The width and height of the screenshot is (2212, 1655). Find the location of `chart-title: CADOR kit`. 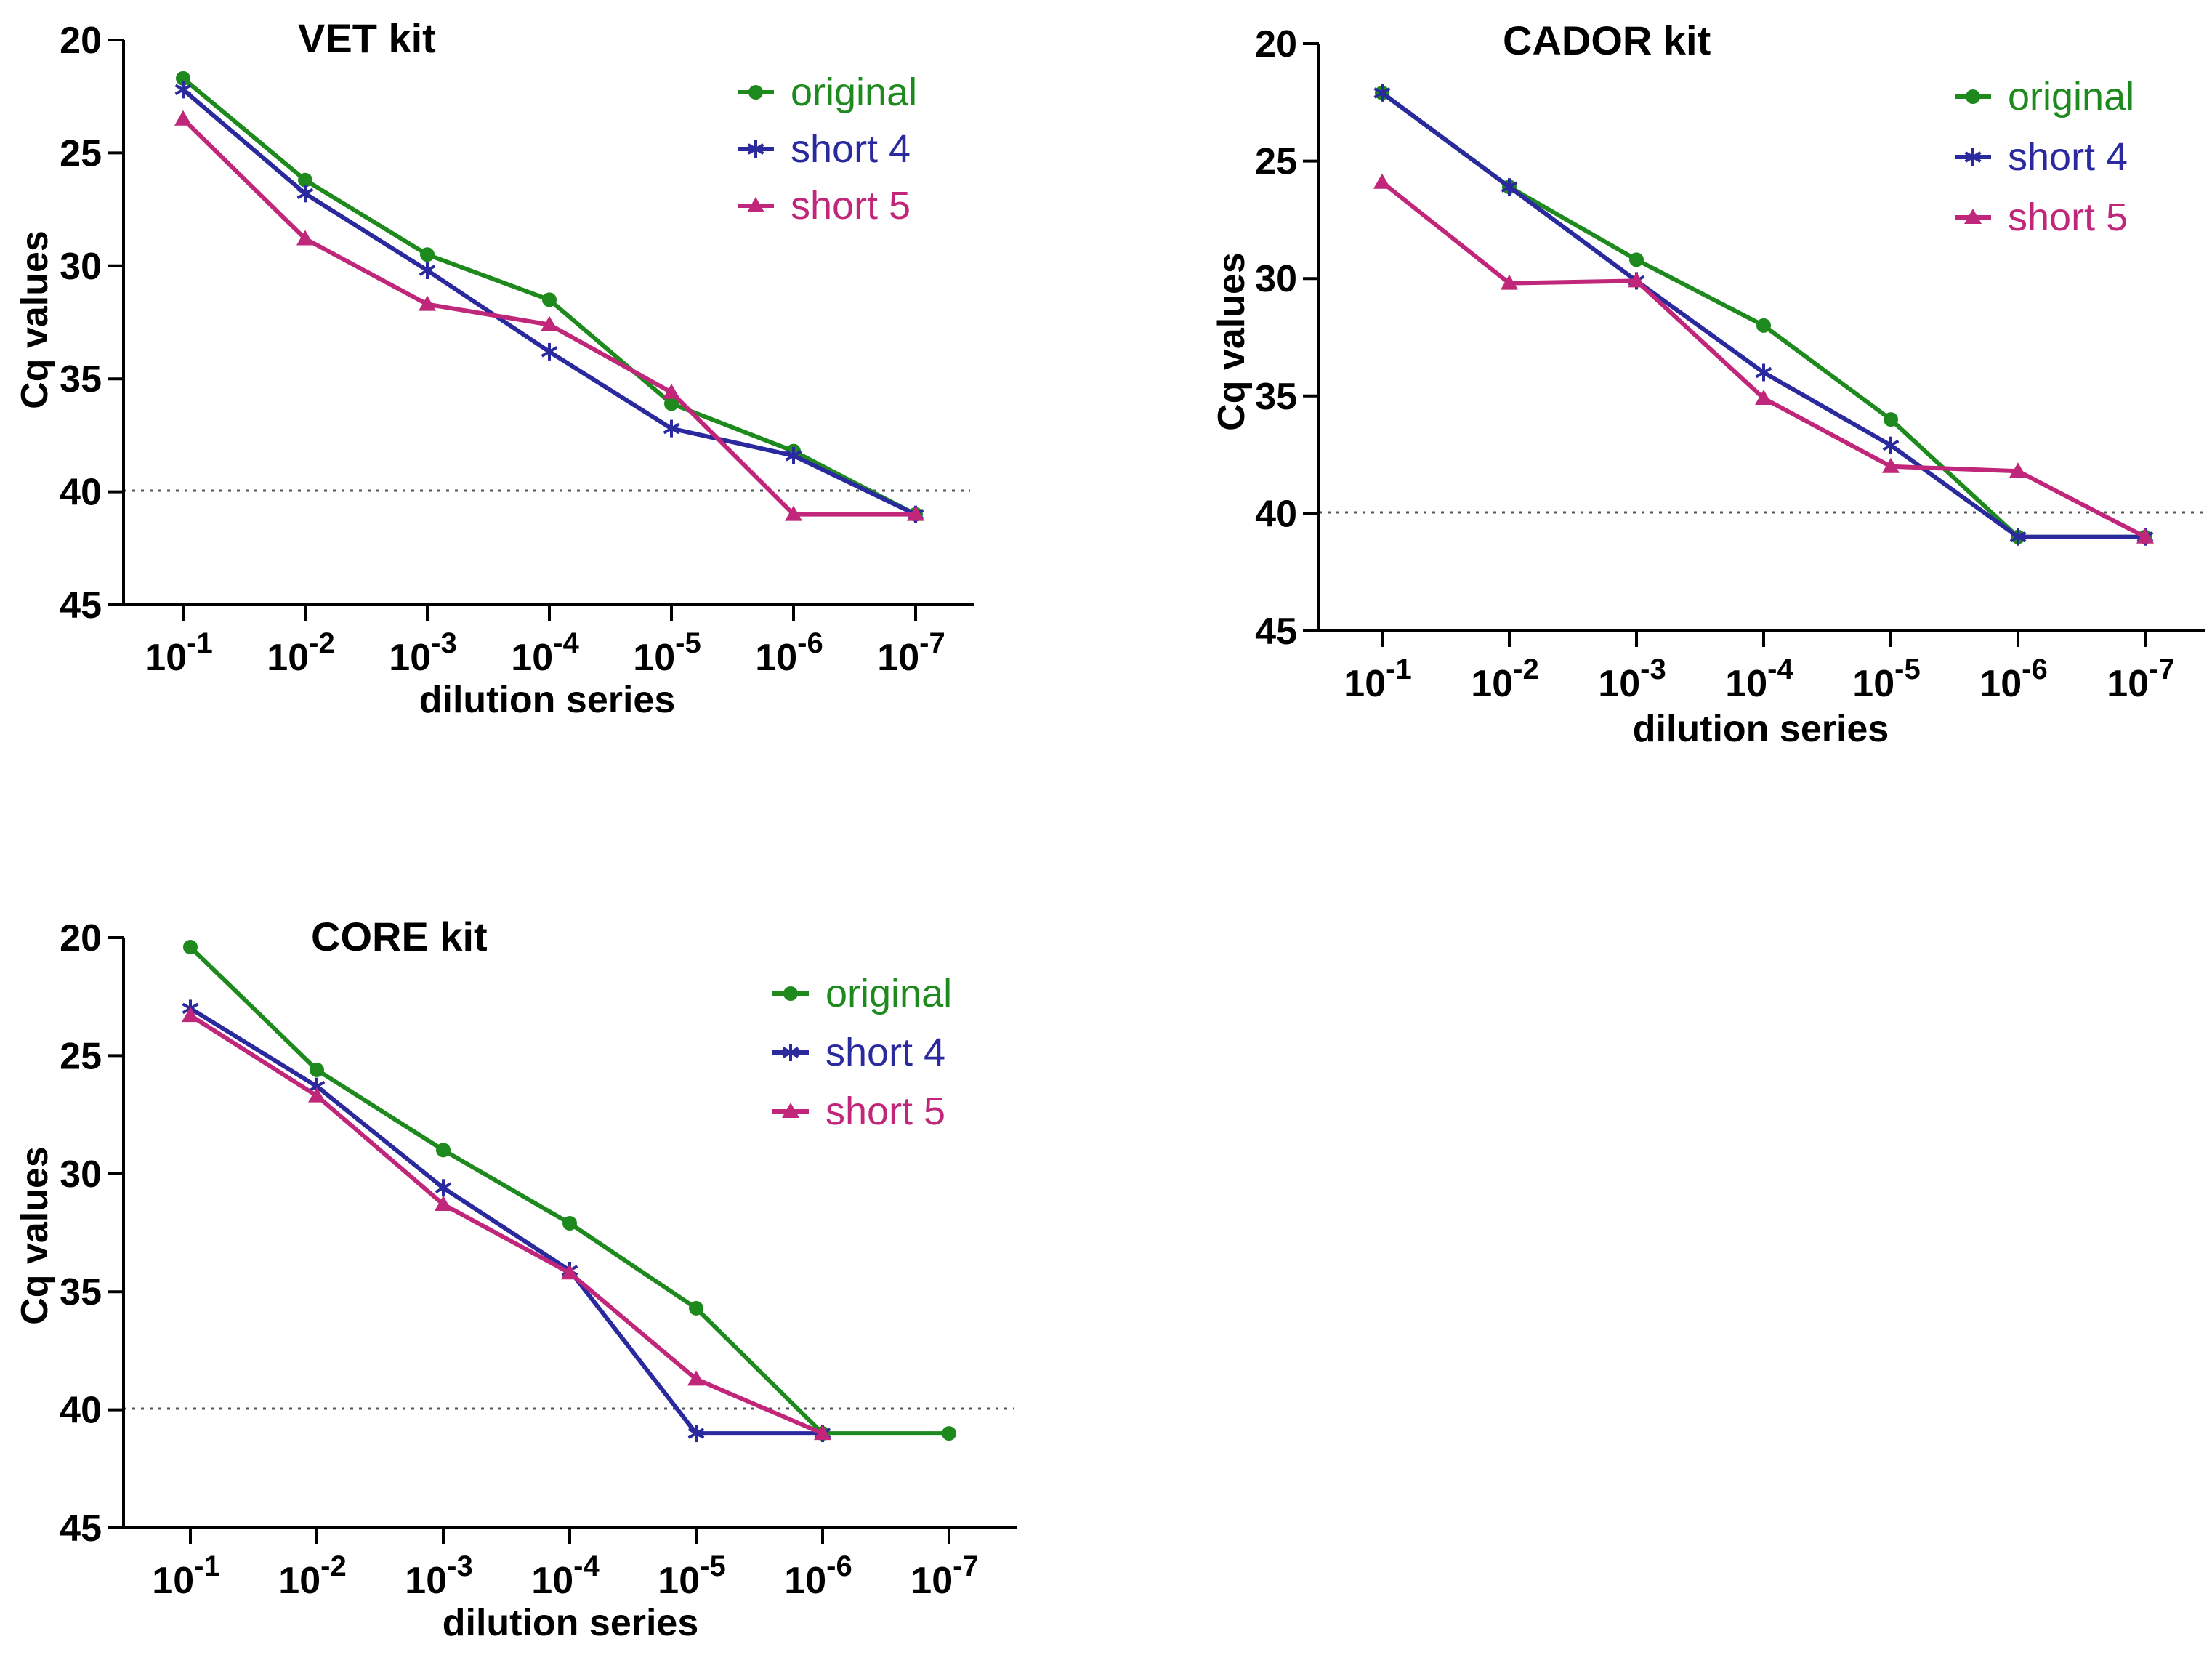

chart-title: CADOR kit is located at coordinates (1607, 40).